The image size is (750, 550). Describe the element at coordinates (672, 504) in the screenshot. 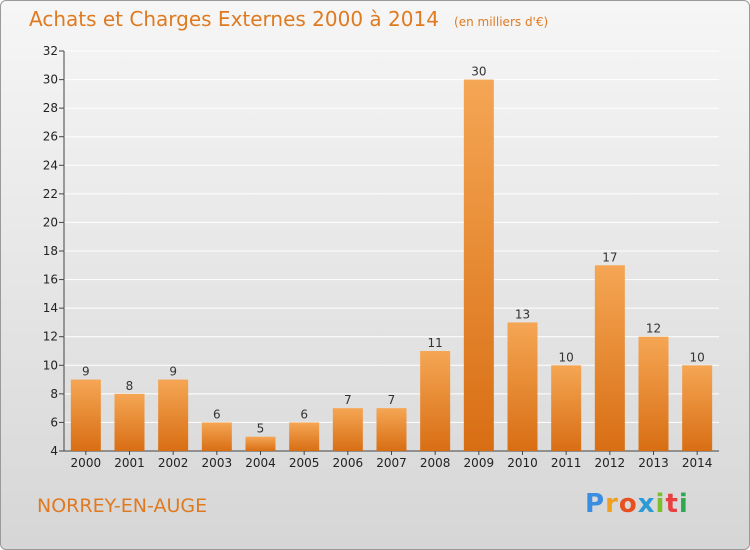

I see `logo-letter: t` at that location.